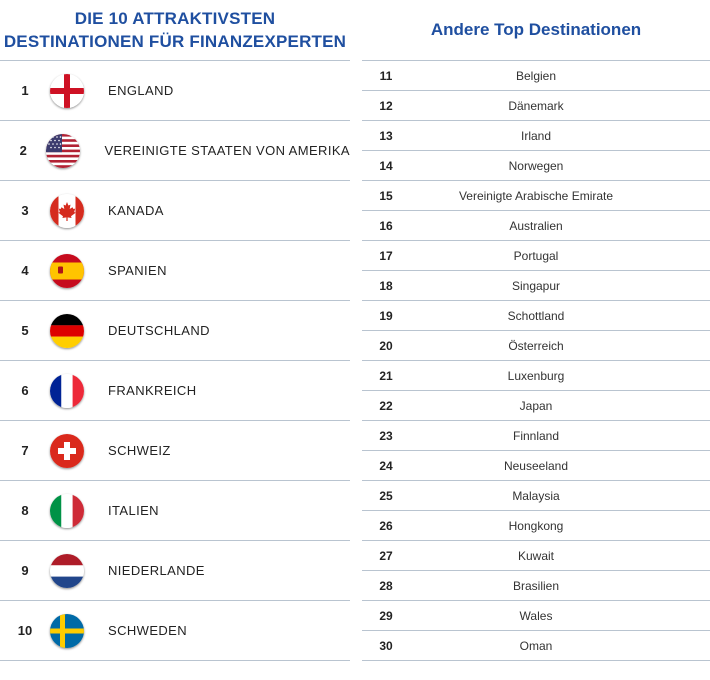 Image resolution: width=710 pixels, height=680 pixels. I want to click on rank-number: 17, so click(386, 255).